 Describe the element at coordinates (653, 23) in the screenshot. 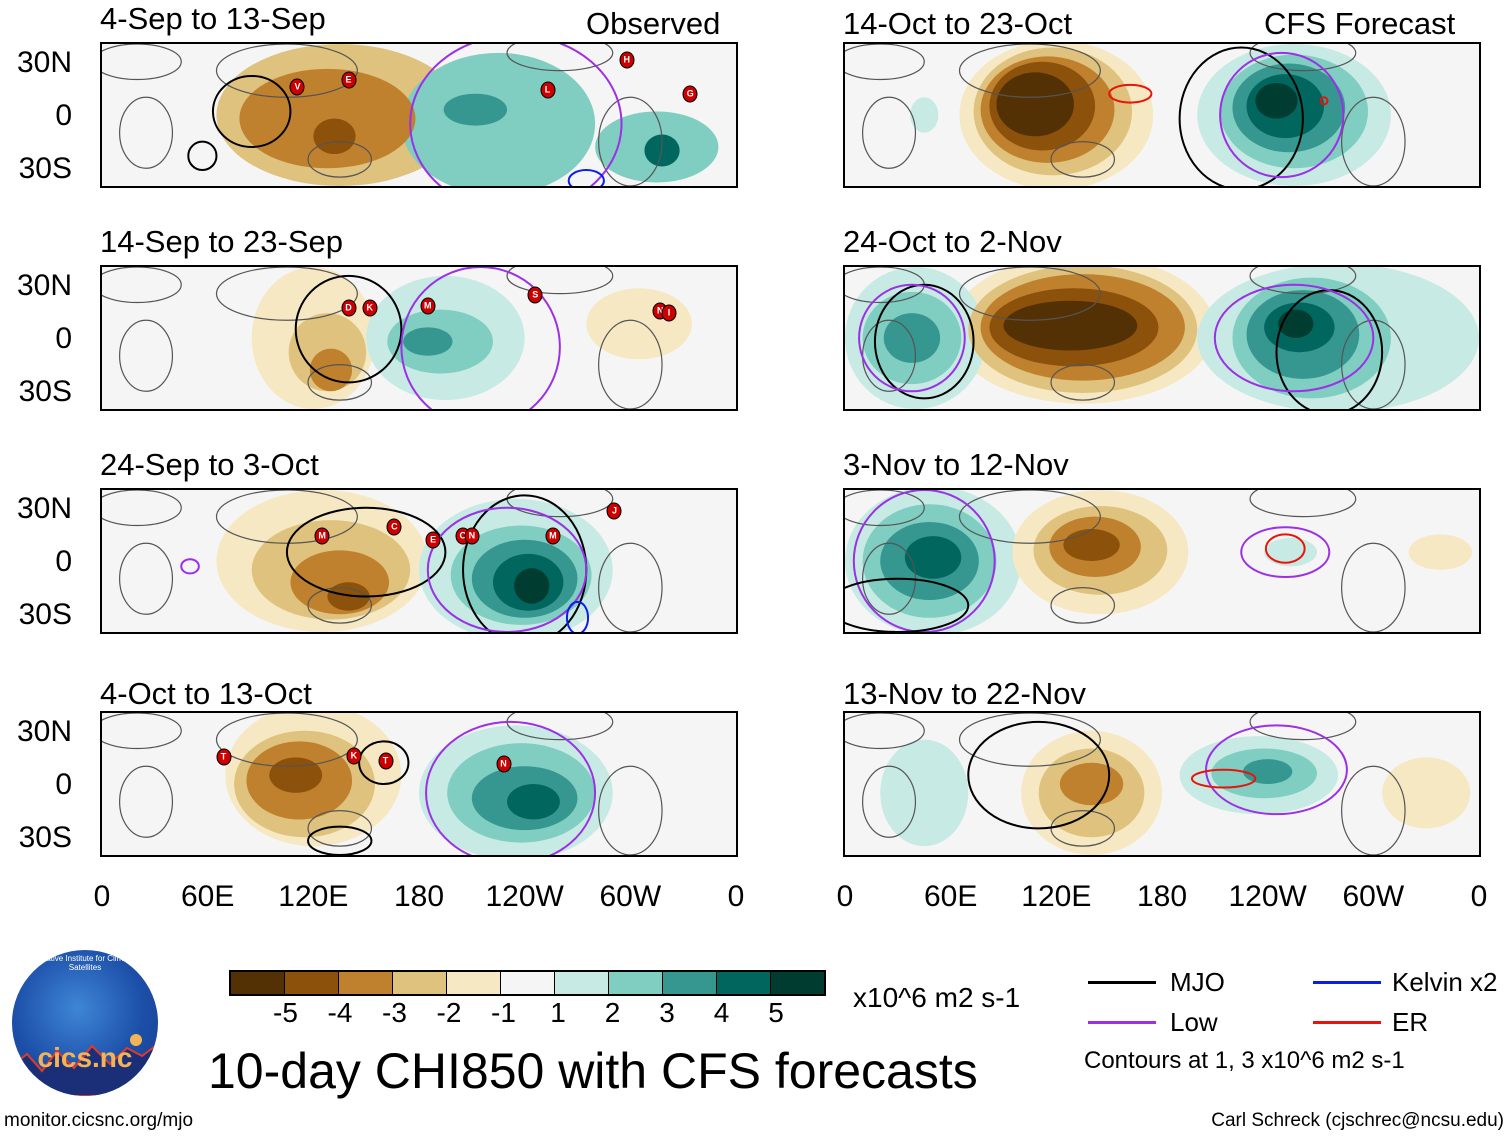

I see `observed-header: Observed` at that location.